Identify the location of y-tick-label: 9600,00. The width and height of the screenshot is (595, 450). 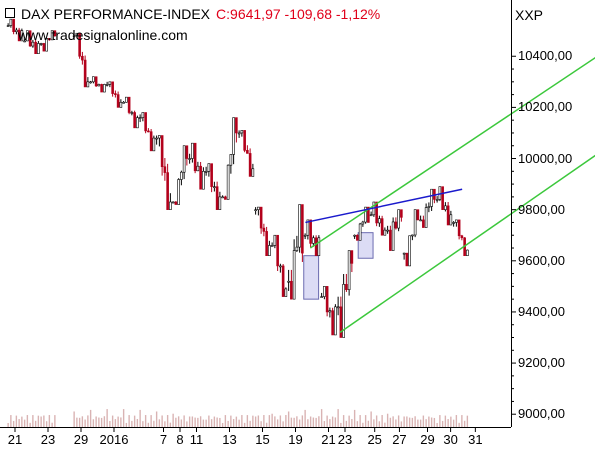
(541, 260).